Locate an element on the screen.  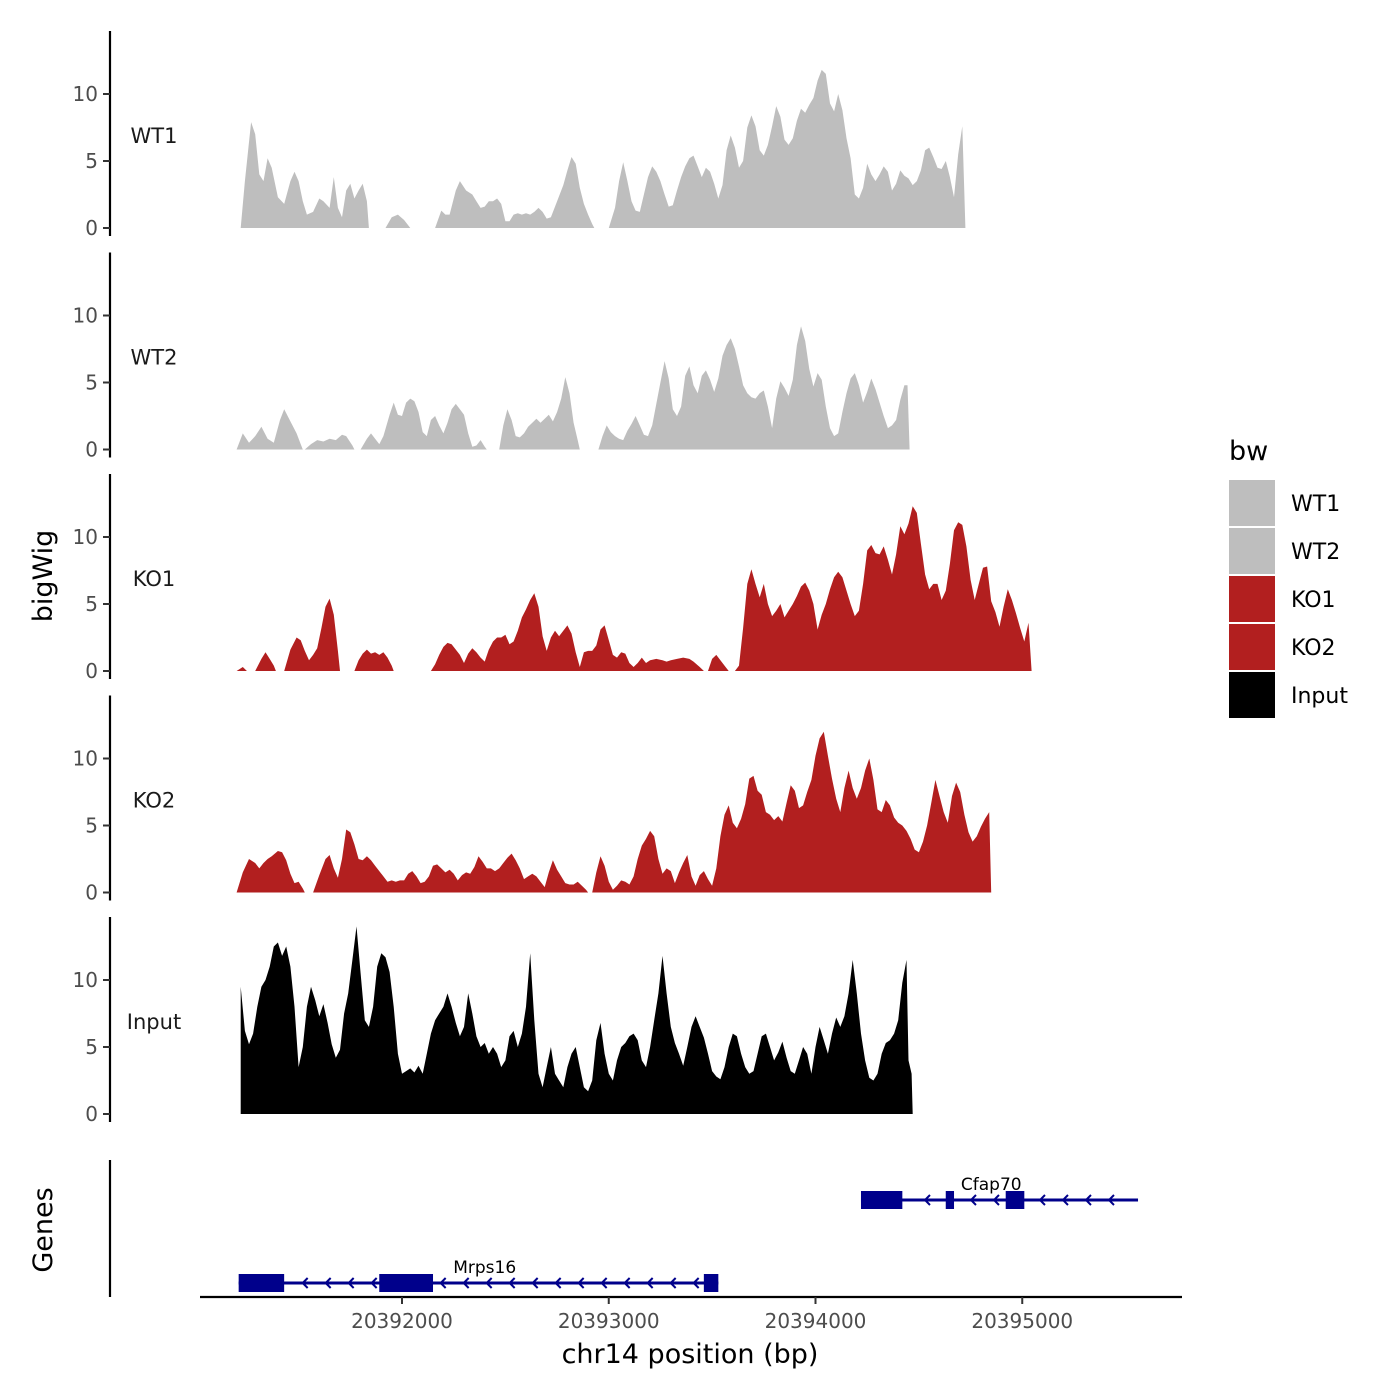
x-tick-label-20392000: 20392000 is located at coordinates (402, 1321).